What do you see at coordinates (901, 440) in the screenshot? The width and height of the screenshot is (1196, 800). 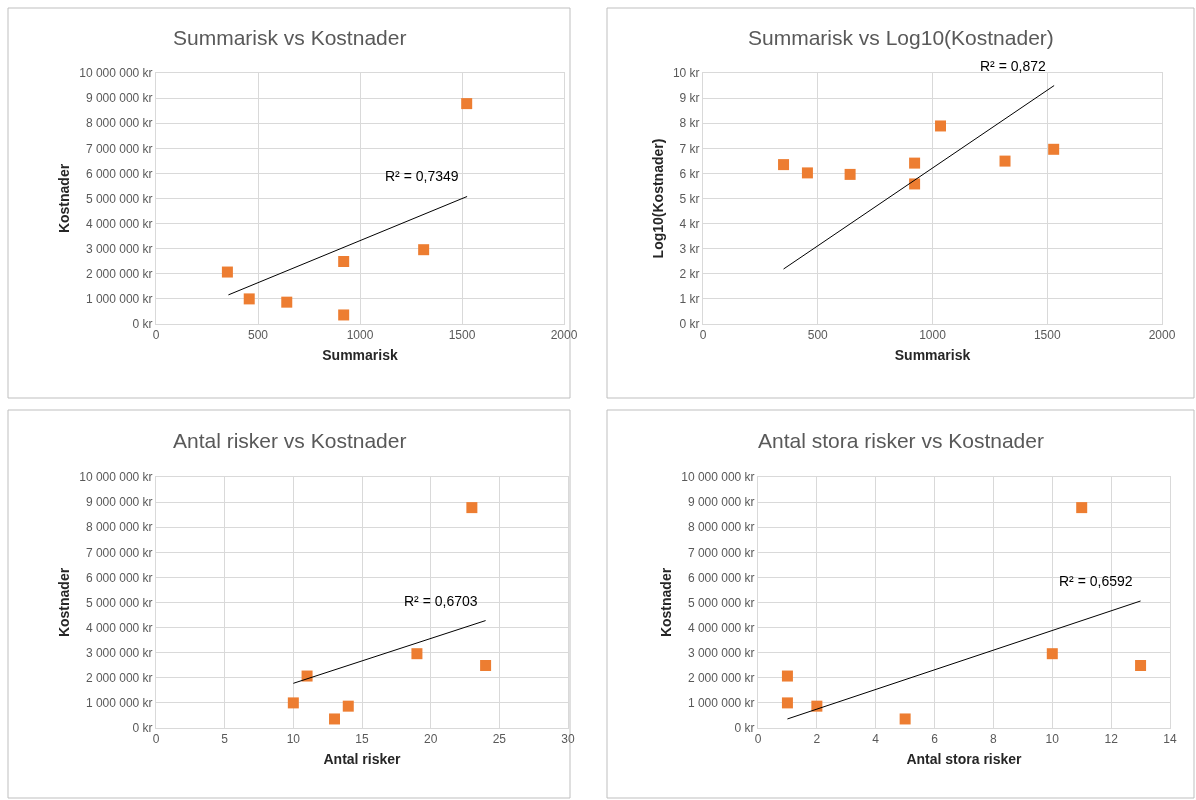 I see `chart-title: Antal stora risker vs Kostnader` at bounding box center [901, 440].